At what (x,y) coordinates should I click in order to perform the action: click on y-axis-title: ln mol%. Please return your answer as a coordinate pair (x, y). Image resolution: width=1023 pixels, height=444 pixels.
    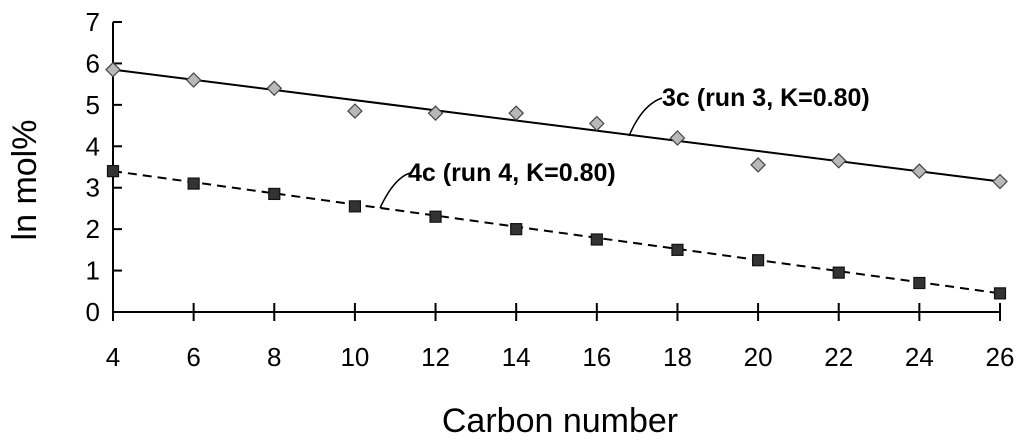
    Looking at the image, I should click on (25, 180).